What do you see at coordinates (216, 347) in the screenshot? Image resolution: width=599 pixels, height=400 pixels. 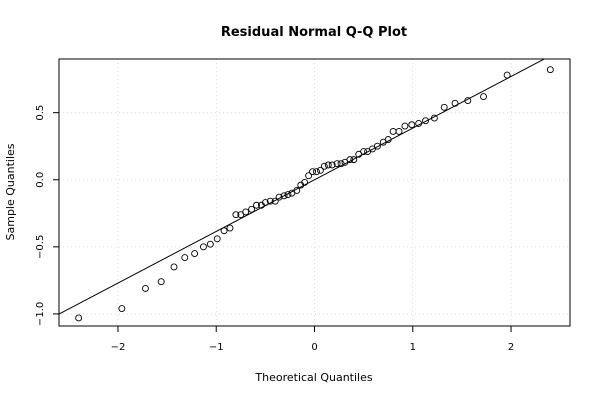 I see `x-tick-label-1: −1` at bounding box center [216, 347].